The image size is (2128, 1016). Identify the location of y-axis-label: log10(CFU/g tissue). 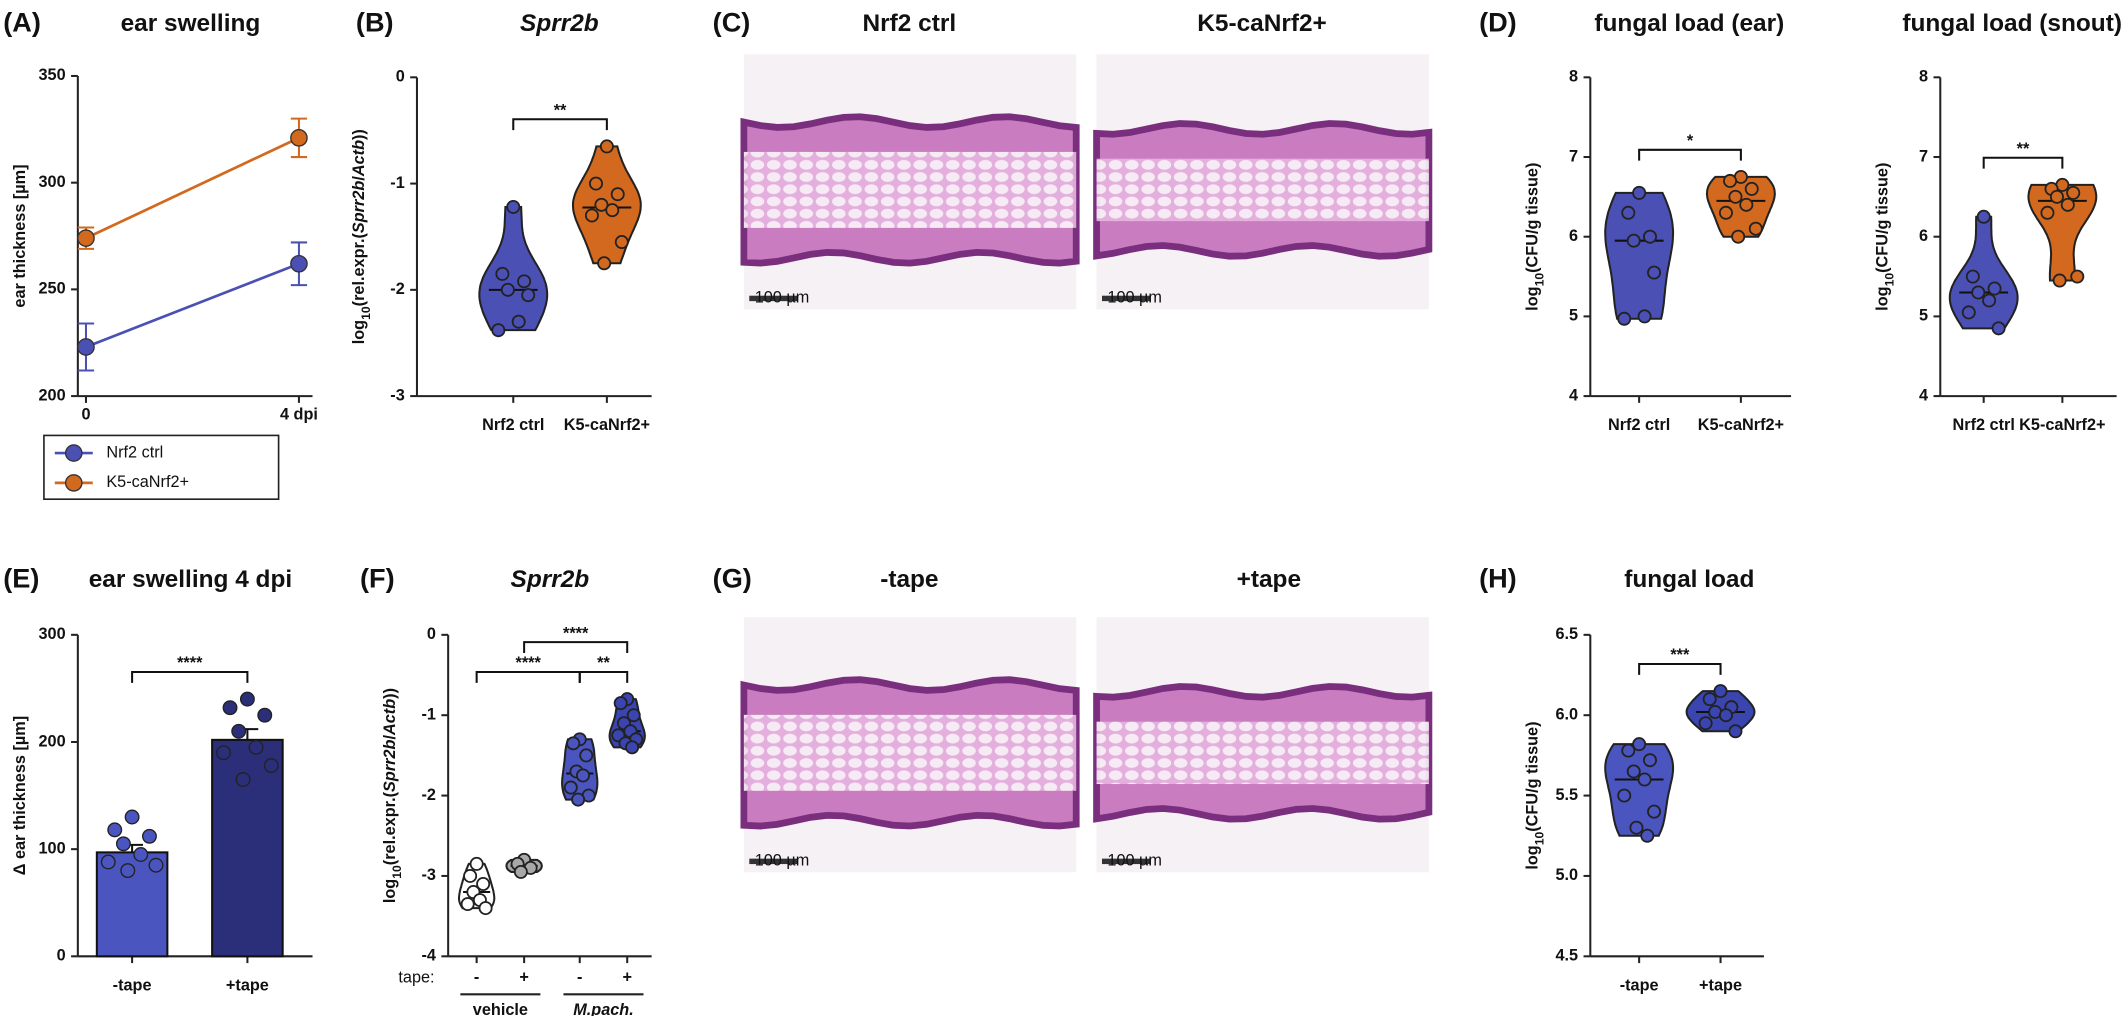
(1535, 795).